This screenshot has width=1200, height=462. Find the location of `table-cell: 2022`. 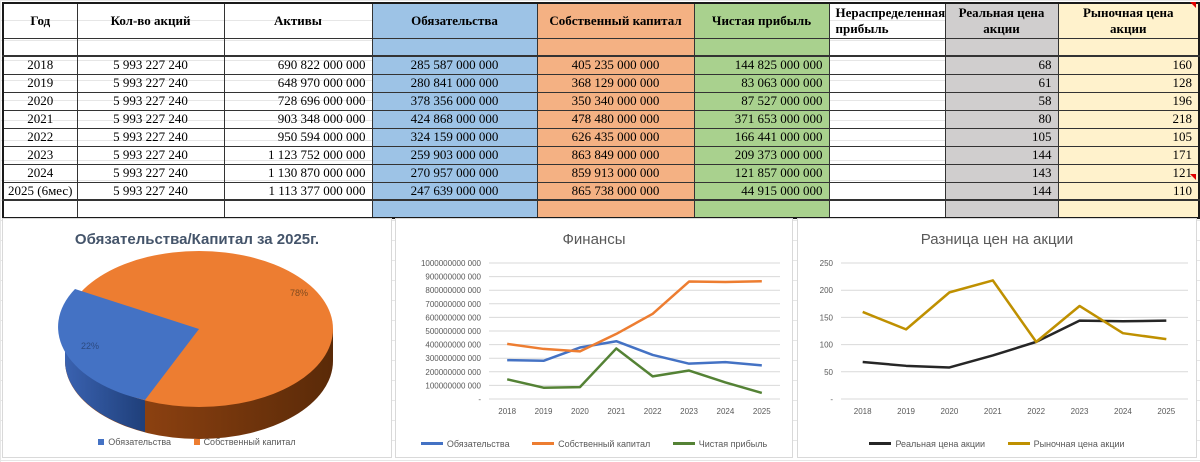

table-cell: 2022 is located at coordinates (40, 137).